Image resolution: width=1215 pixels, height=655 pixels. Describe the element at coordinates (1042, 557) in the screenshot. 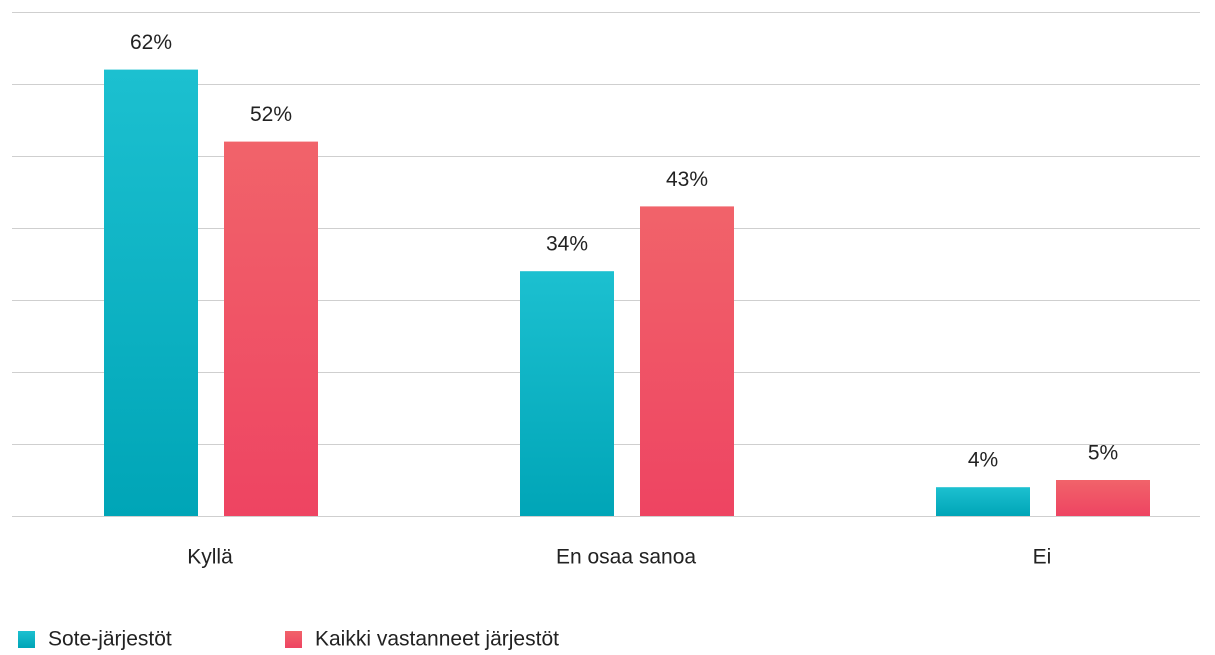

I see `x-tick-label: Ei` at that location.